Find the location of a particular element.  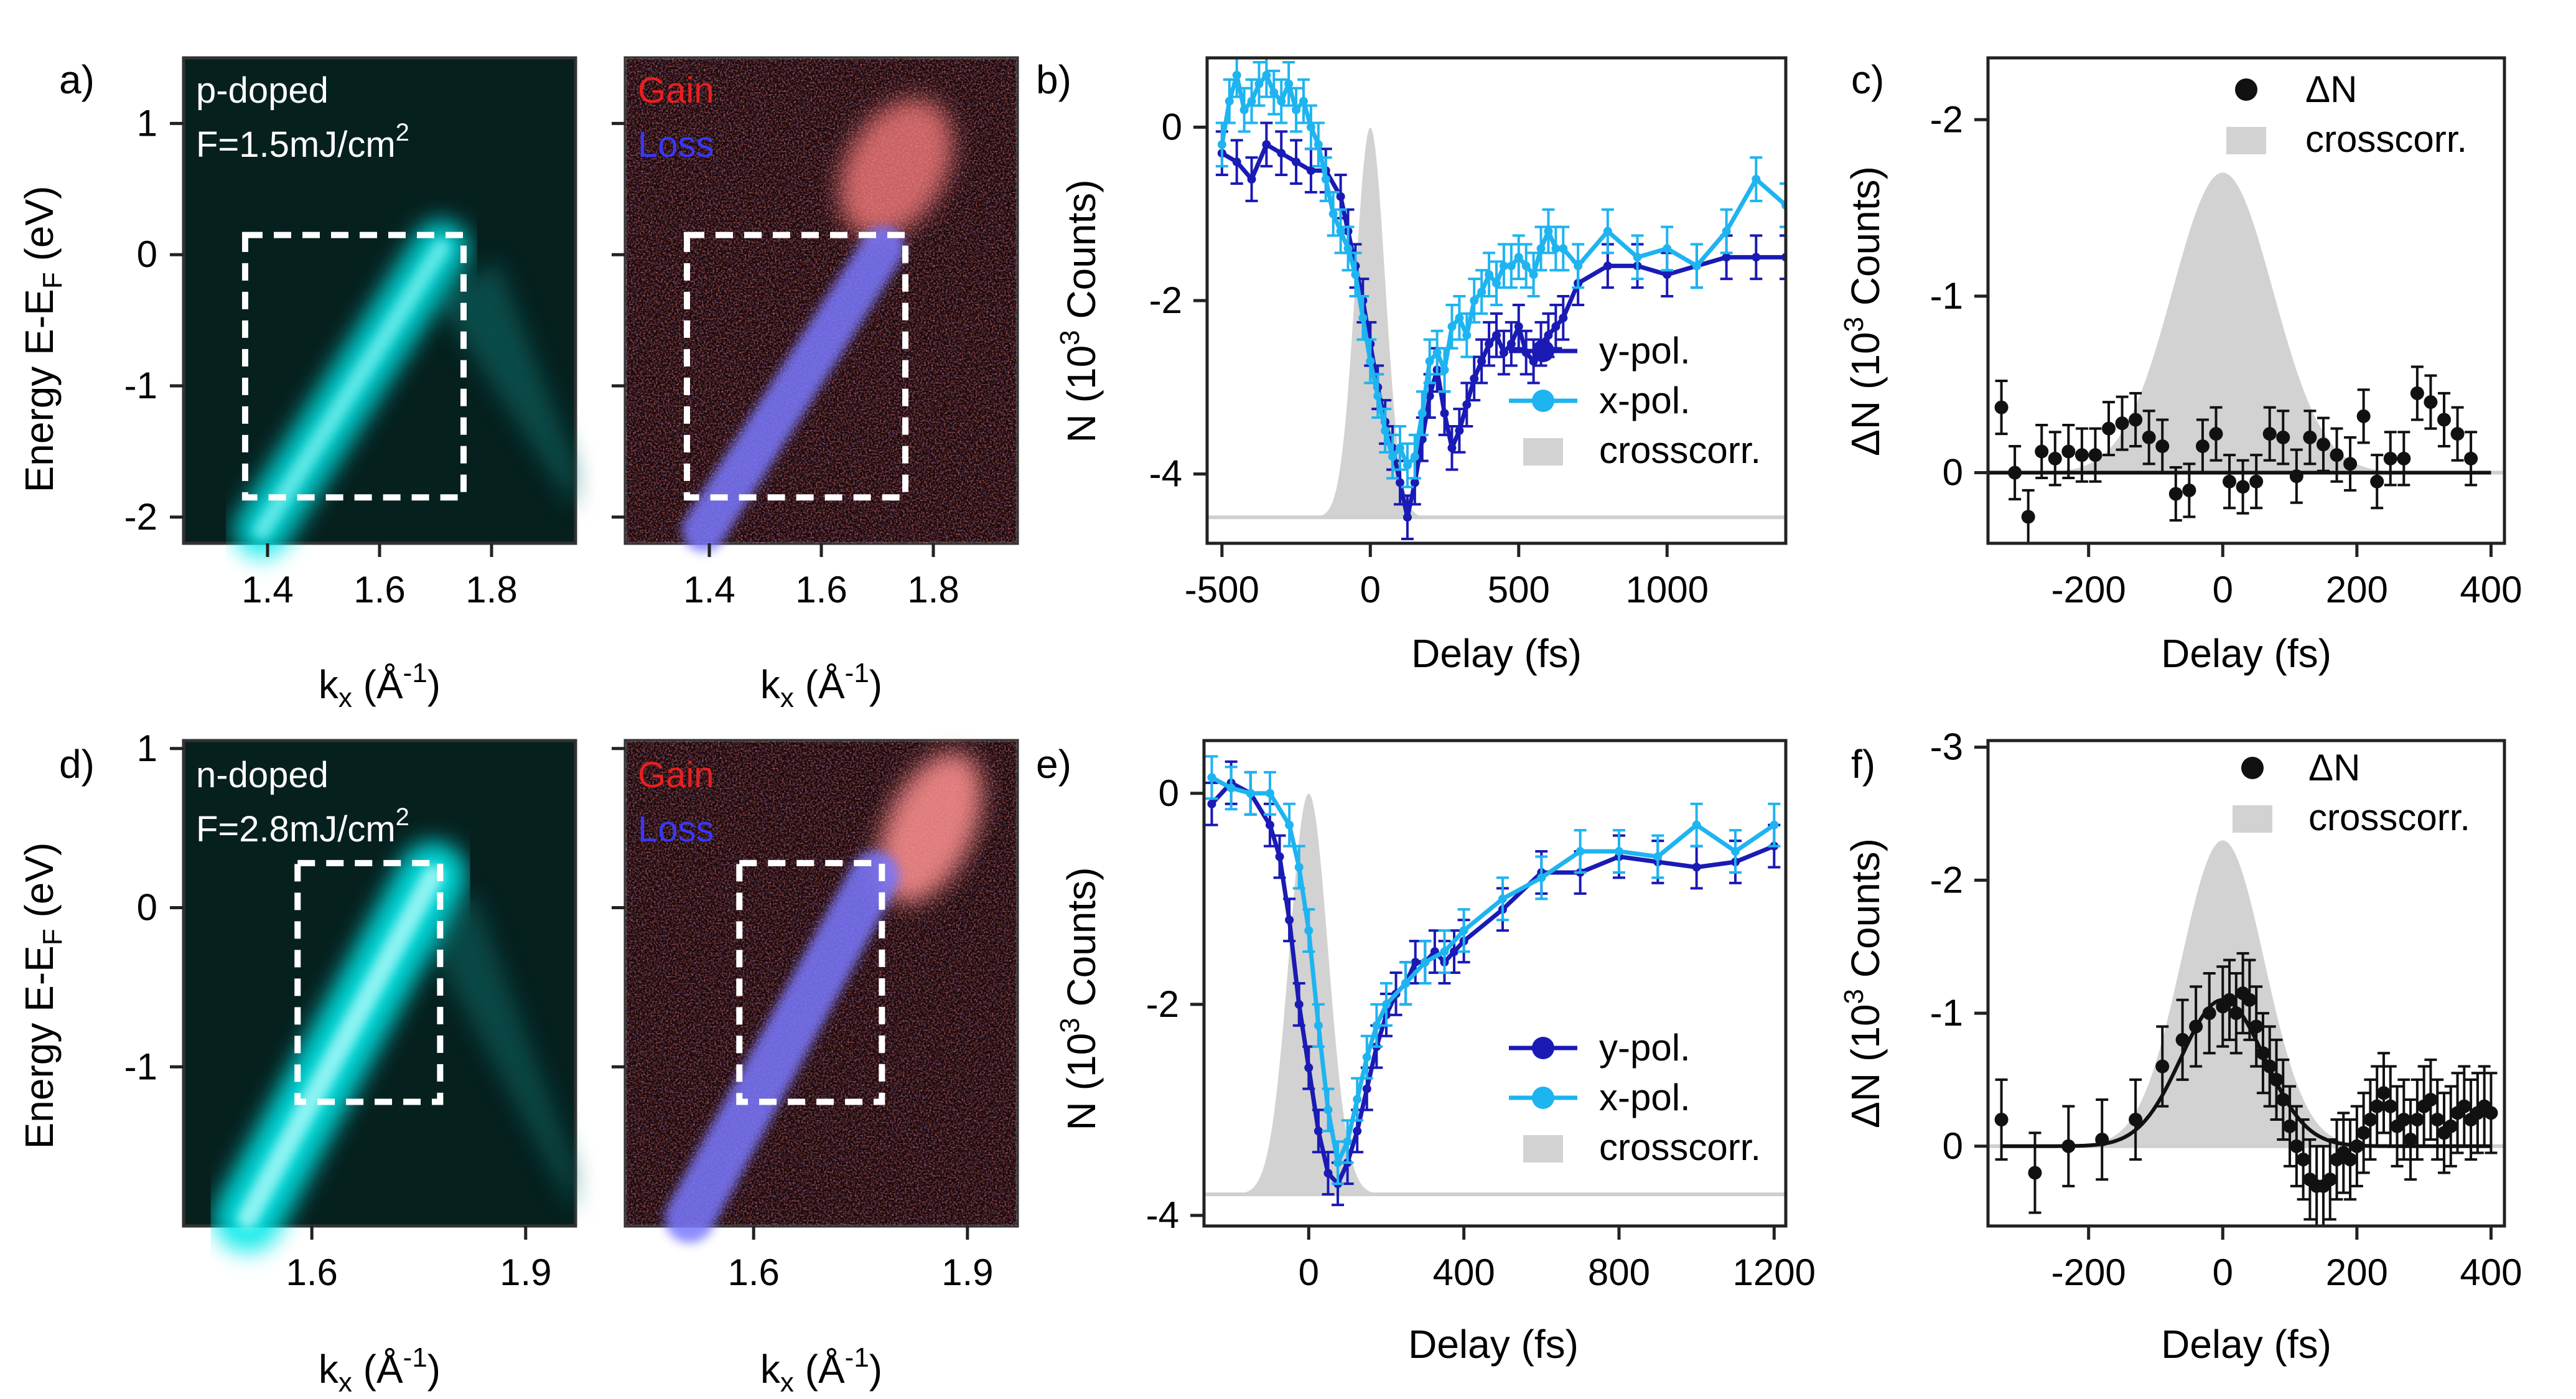

crosscorr-area is located at coordinates (1495, 994).